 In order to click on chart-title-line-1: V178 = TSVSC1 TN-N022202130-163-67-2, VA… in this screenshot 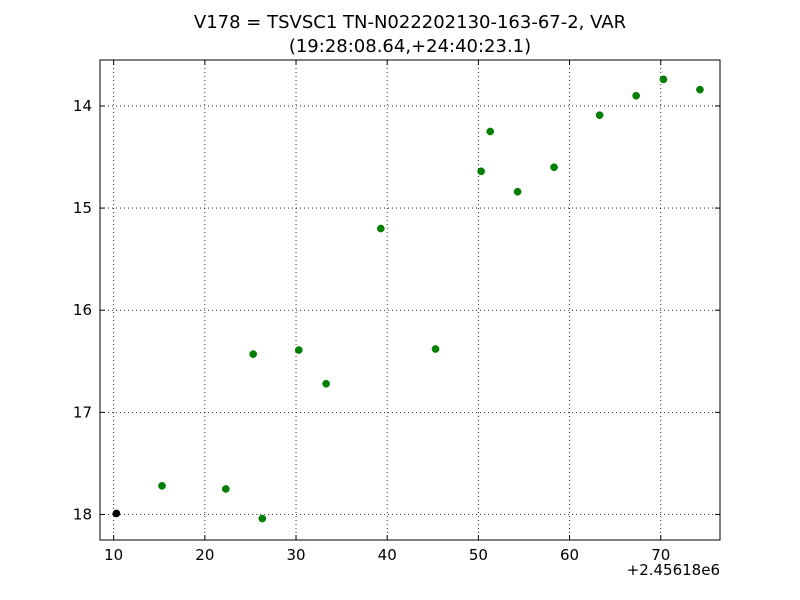, I will do `click(410, 22)`.